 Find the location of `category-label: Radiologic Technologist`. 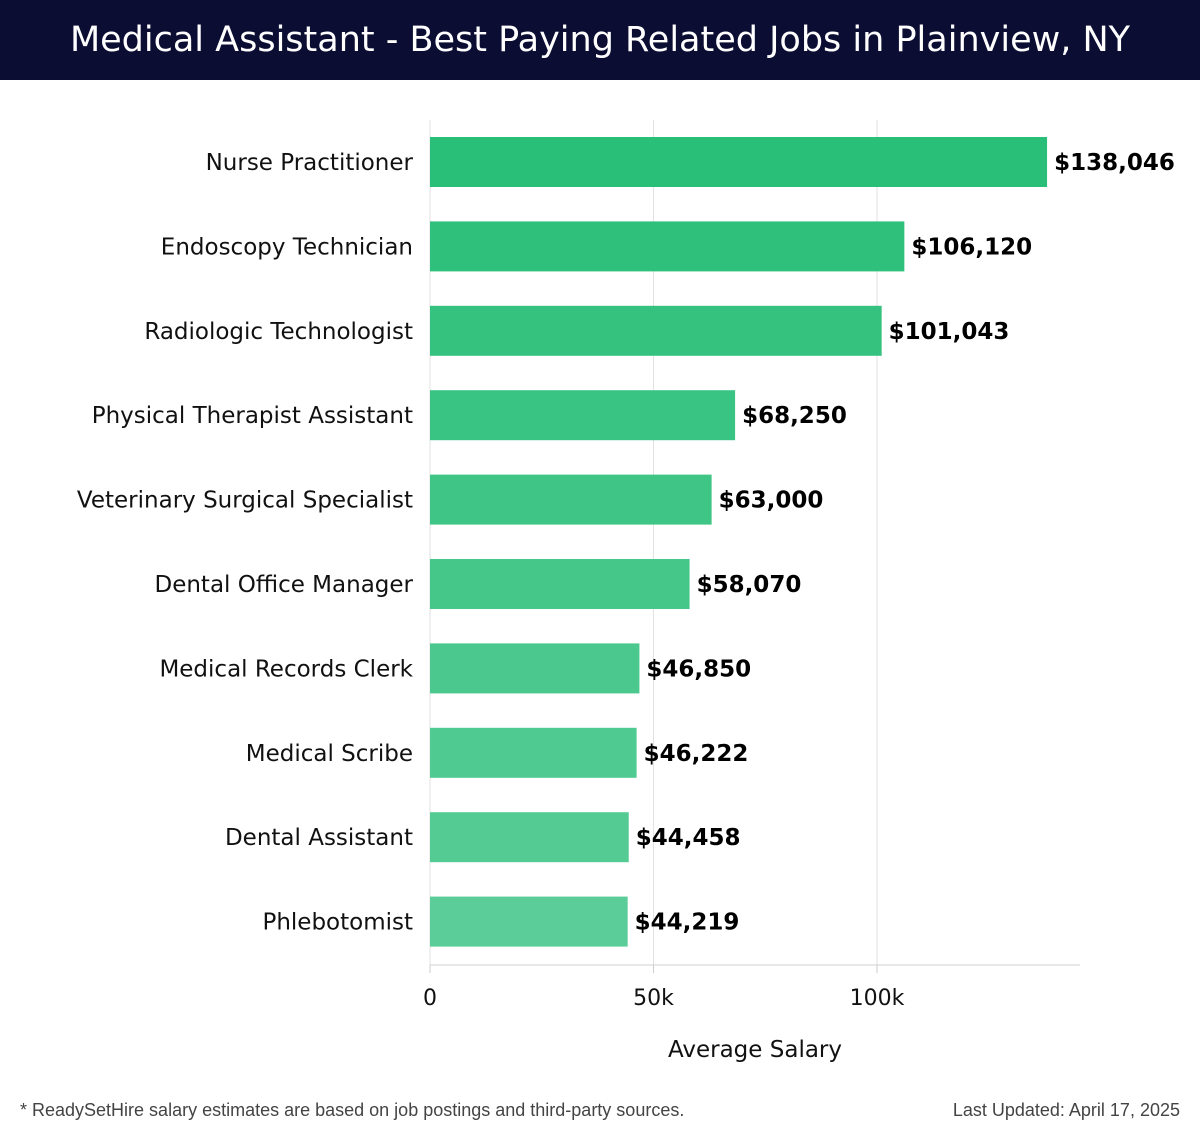

category-label: Radiologic Technologist is located at coordinates (278, 332).